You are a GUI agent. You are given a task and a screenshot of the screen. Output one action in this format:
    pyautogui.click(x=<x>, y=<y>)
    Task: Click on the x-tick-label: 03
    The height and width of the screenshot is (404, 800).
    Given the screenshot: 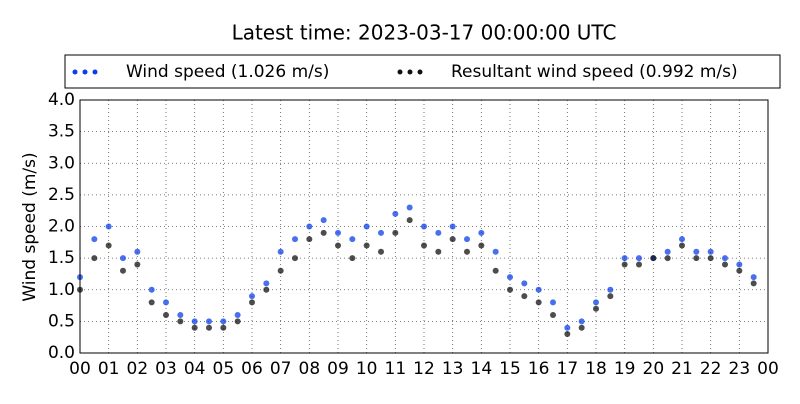 What is the action you would take?
    pyautogui.click(x=166, y=369)
    